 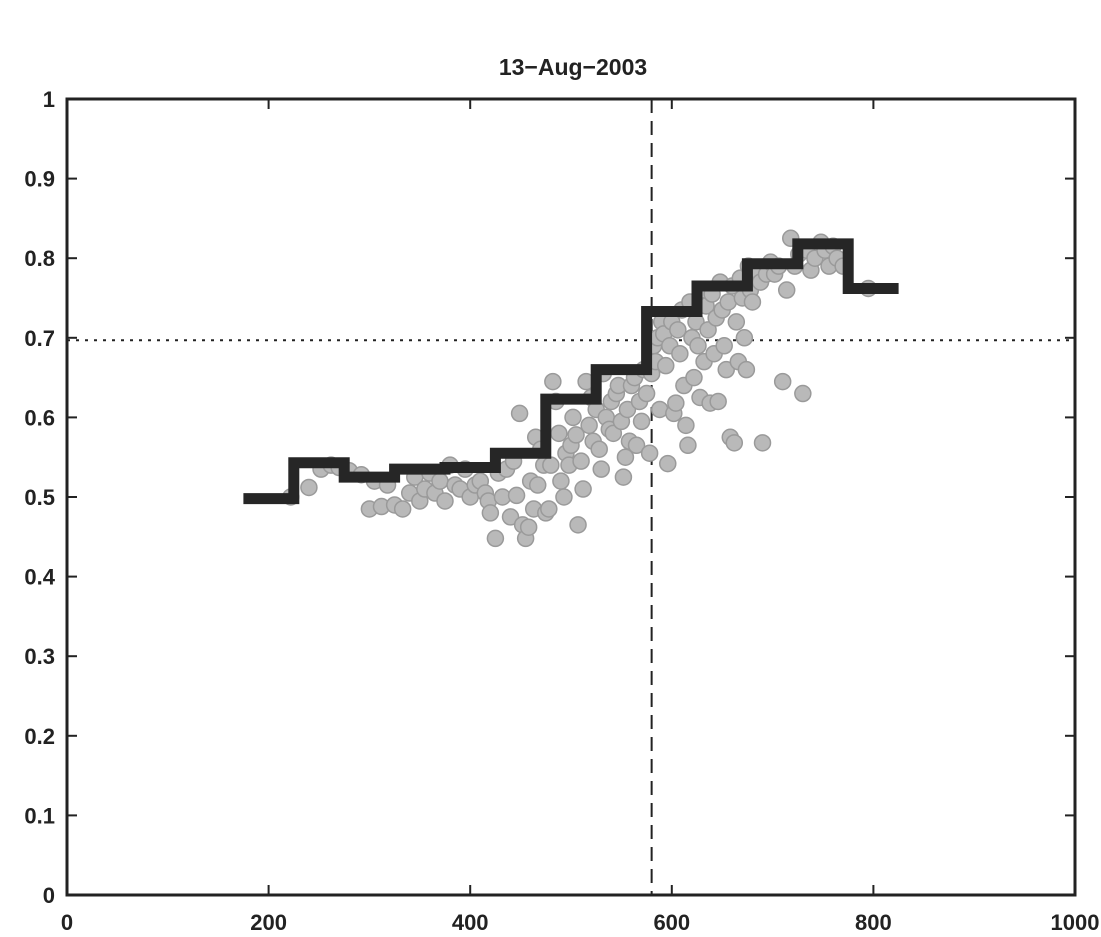 What do you see at coordinates (39, 656) in the screenshot?
I see `y-tick-label: 0.3` at bounding box center [39, 656].